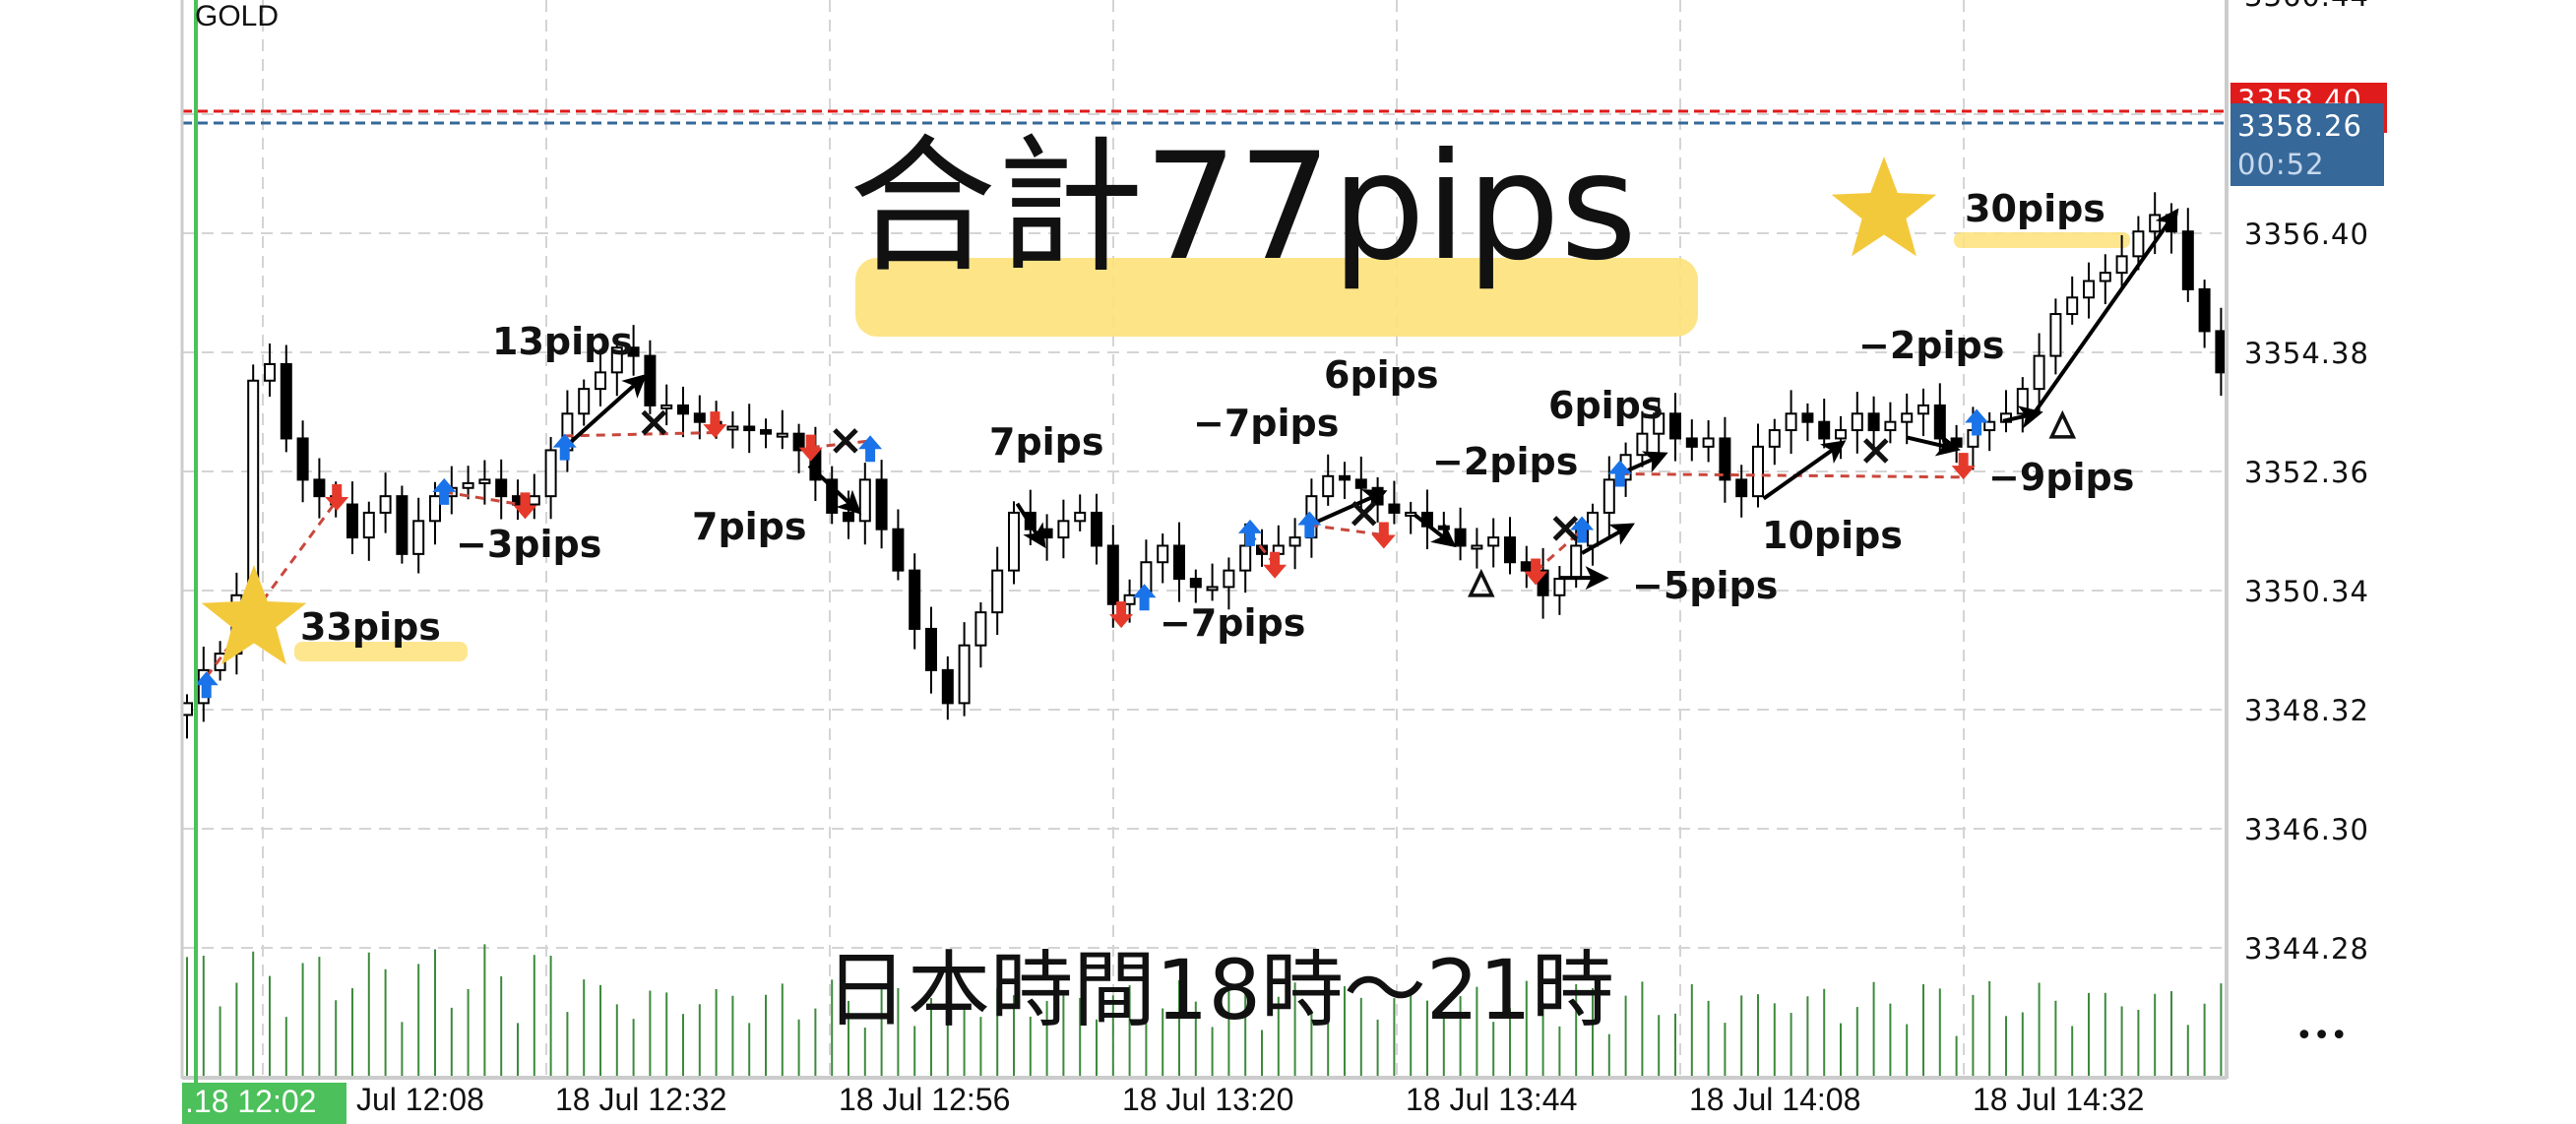 The image size is (2576, 1124). What do you see at coordinates (1774, 1099) in the screenshot?
I see `time-tick: 18 Jul 14:08` at bounding box center [1774, 1099].